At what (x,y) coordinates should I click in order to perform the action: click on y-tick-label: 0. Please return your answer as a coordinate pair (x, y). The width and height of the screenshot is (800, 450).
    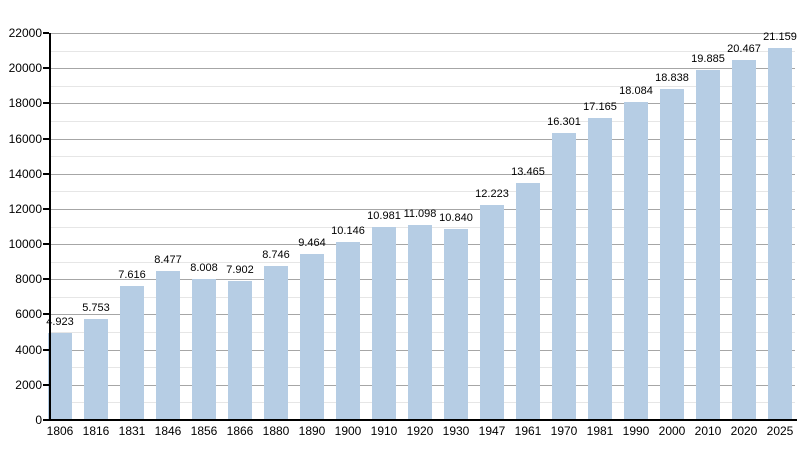
    Looking at the image, I should click on (38, 420).